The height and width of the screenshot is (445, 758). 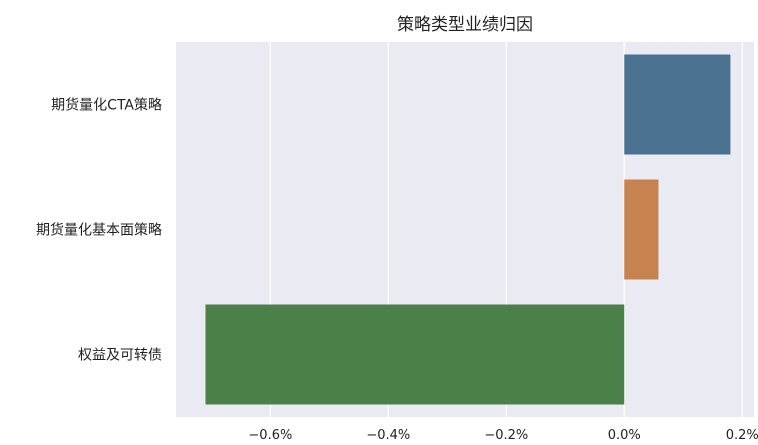 What do you see at coordinates (99, 230) in the screenshot?
I see `category-label: 期货量化基本面策略` at bounding box center [99, 230].